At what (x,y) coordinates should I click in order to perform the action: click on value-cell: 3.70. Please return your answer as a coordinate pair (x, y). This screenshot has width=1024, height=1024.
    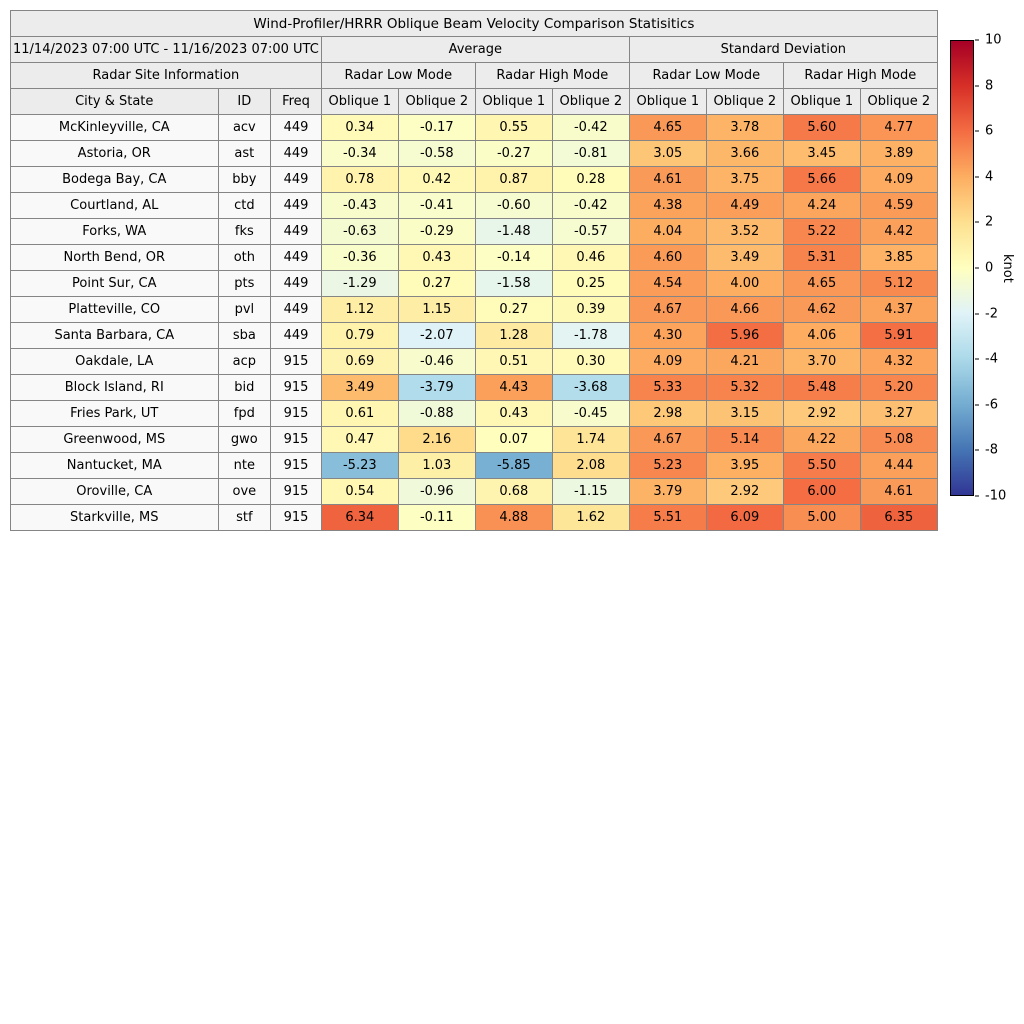
    Looking at the image, I should click on (821, 361).